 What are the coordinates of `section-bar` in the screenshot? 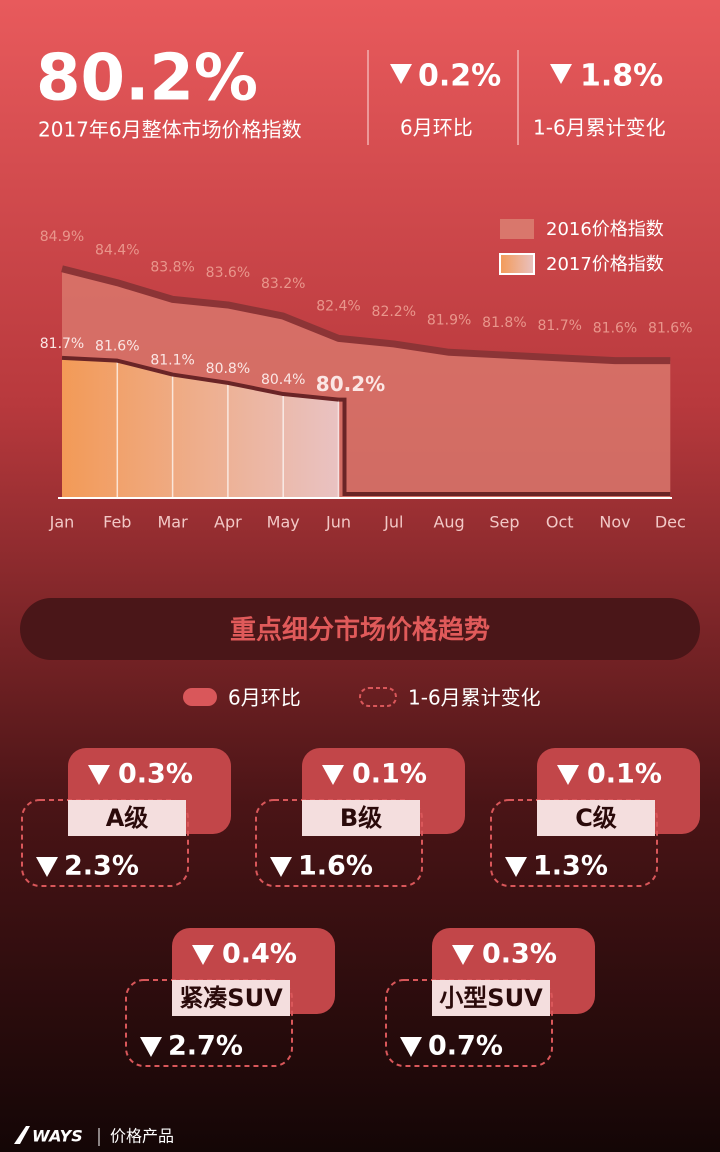 It's located at (360, 629).